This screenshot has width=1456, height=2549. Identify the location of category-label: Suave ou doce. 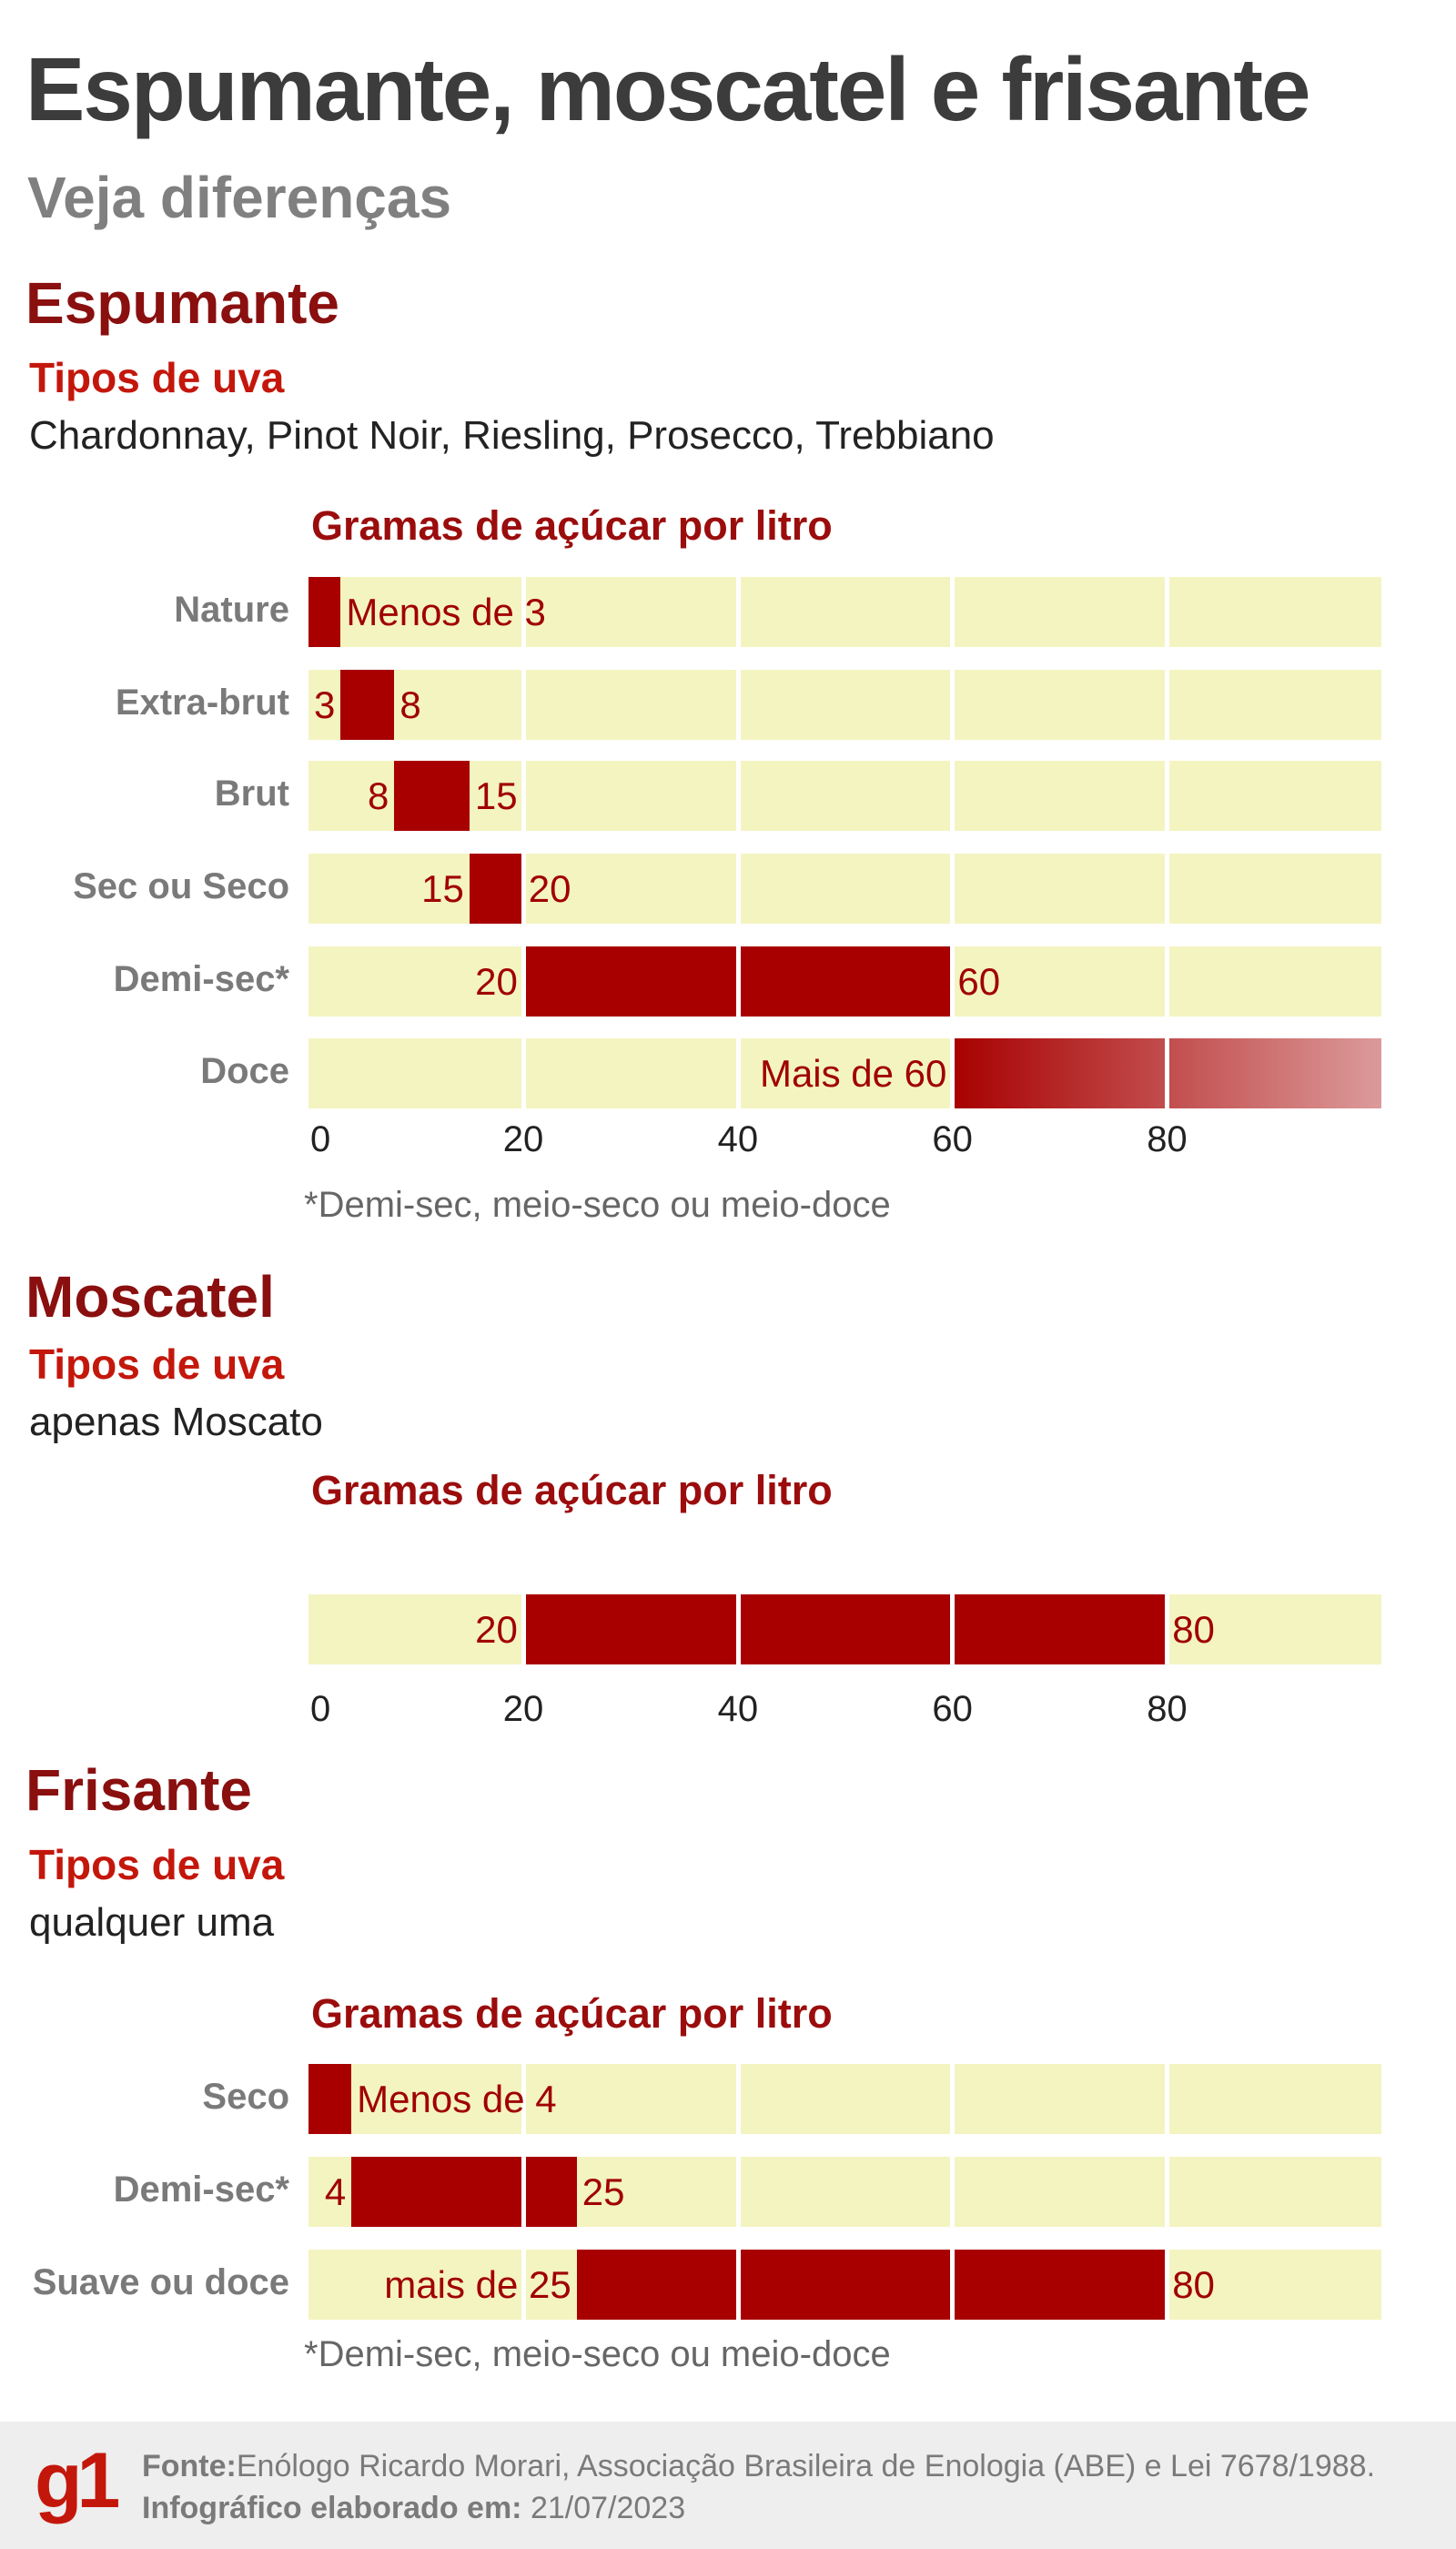
(161, 2282).